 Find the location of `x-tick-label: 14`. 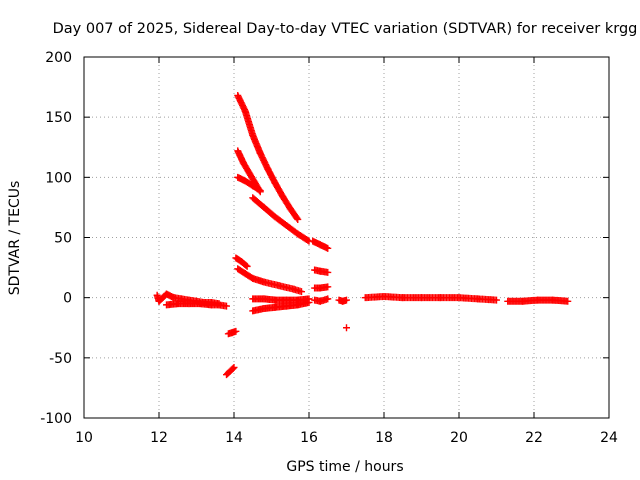

x-tick-label: 14 is located at coordinates (234, 438).